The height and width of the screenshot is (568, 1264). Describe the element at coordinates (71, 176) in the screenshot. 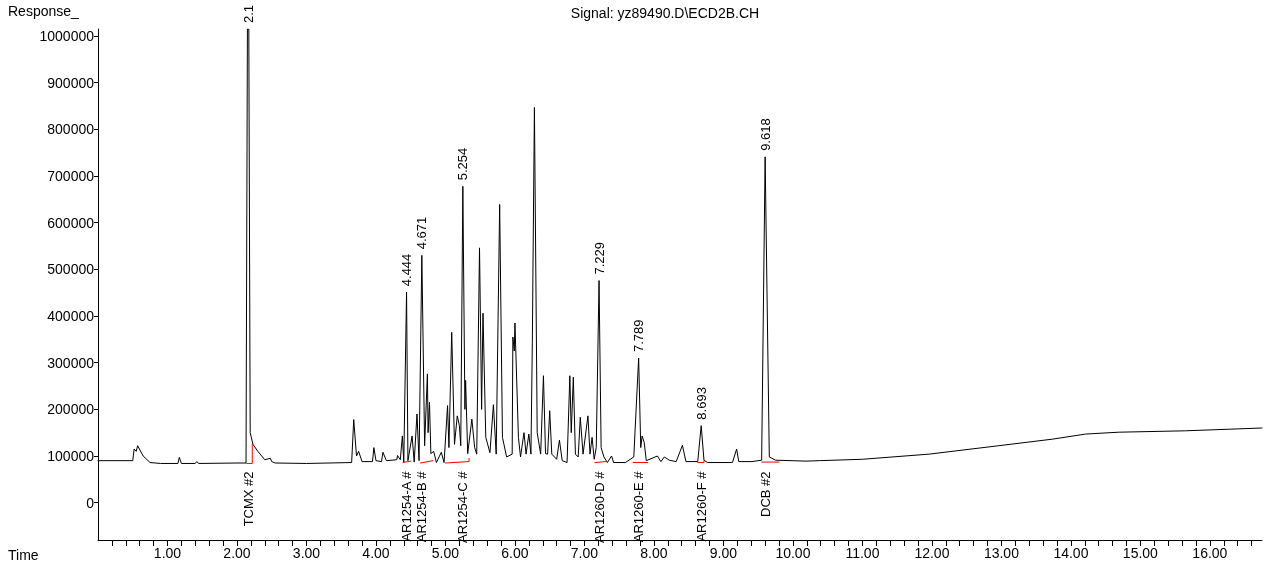

I see `y-tick-label: 700000` at that location.